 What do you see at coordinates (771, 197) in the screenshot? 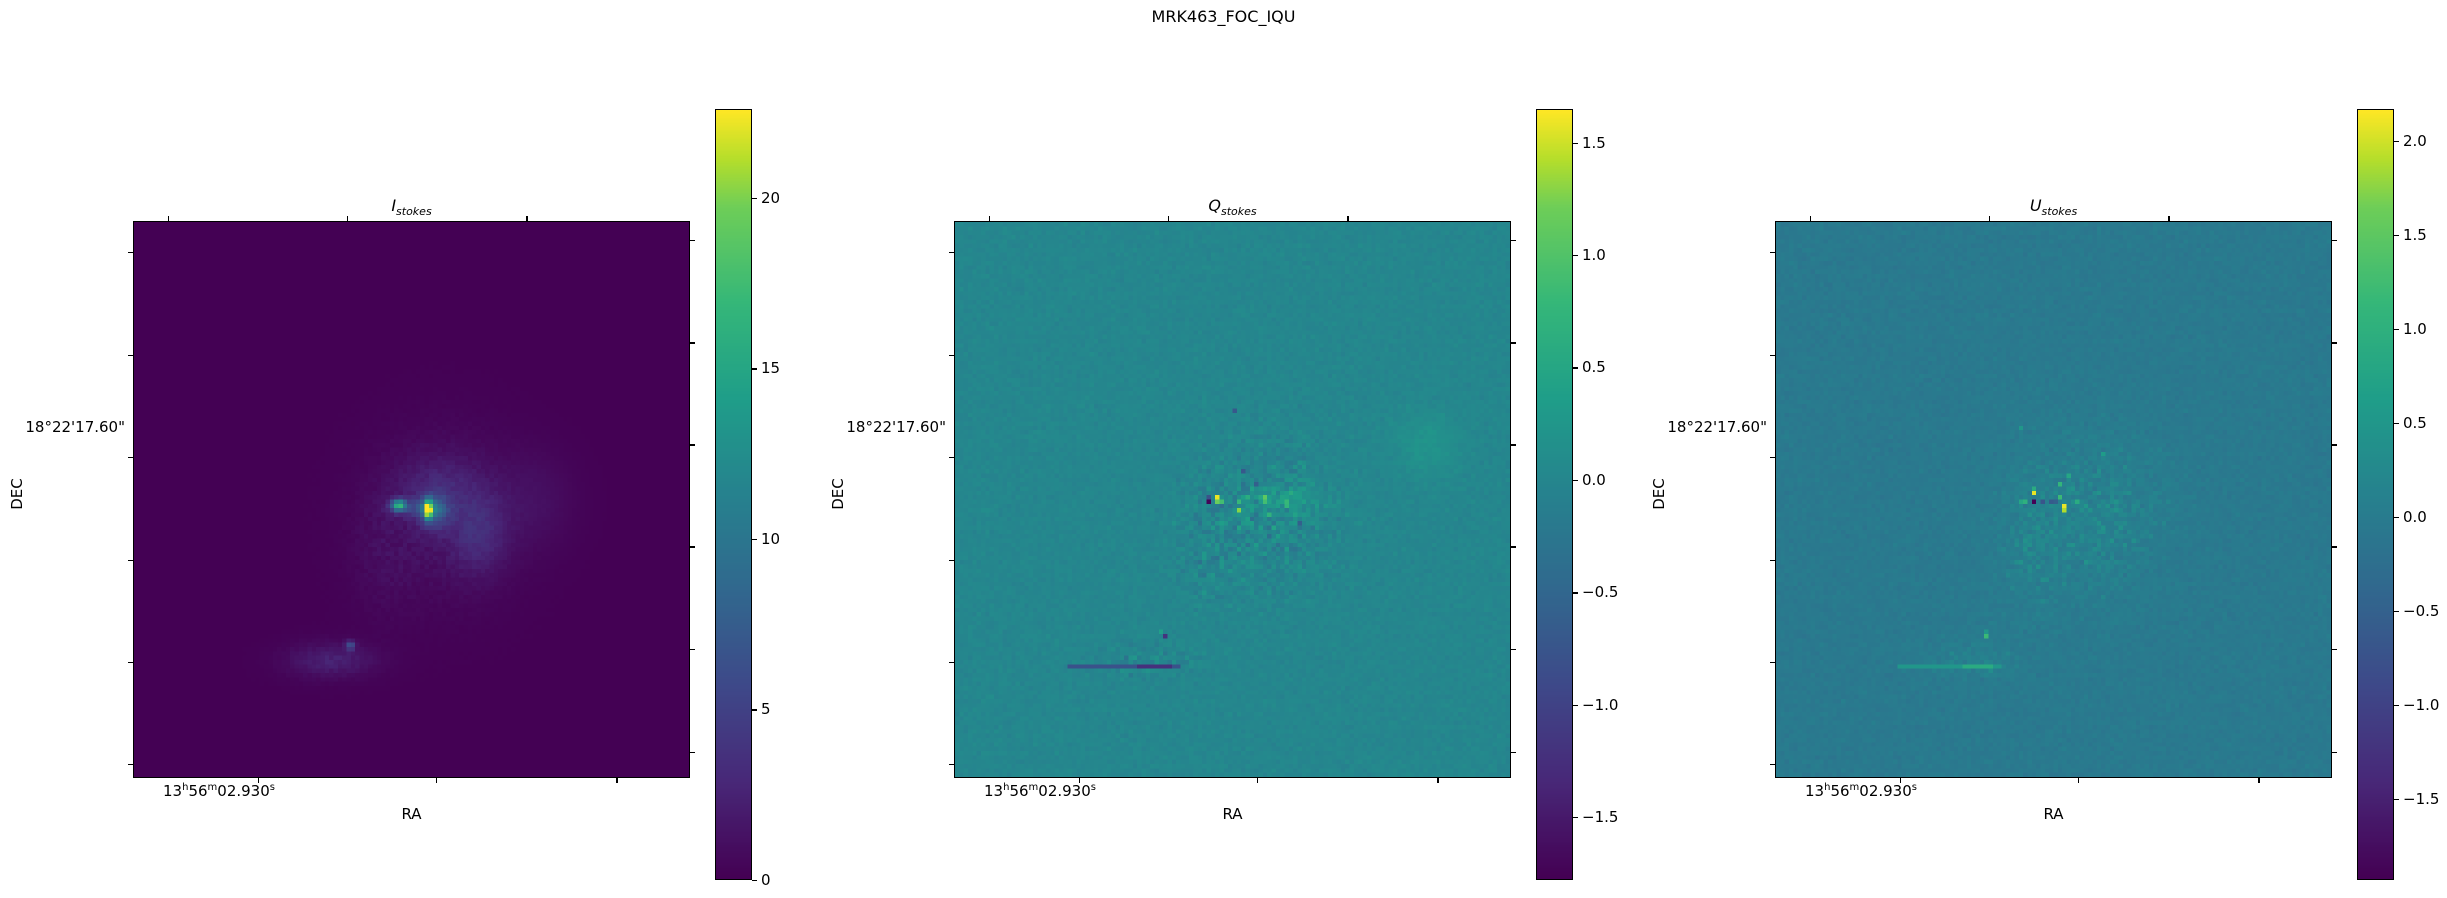
I see `colorbar-tick-label: 20` at bounding box center [771, 197].